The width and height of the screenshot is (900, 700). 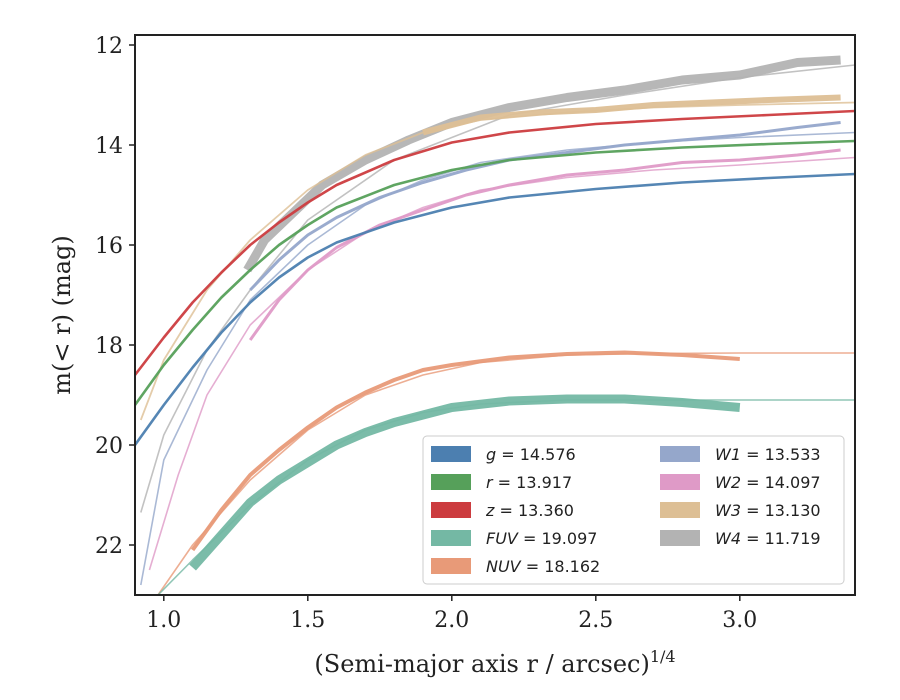 I want to click on legend-swatch-w2, so click(x=680, y=482).